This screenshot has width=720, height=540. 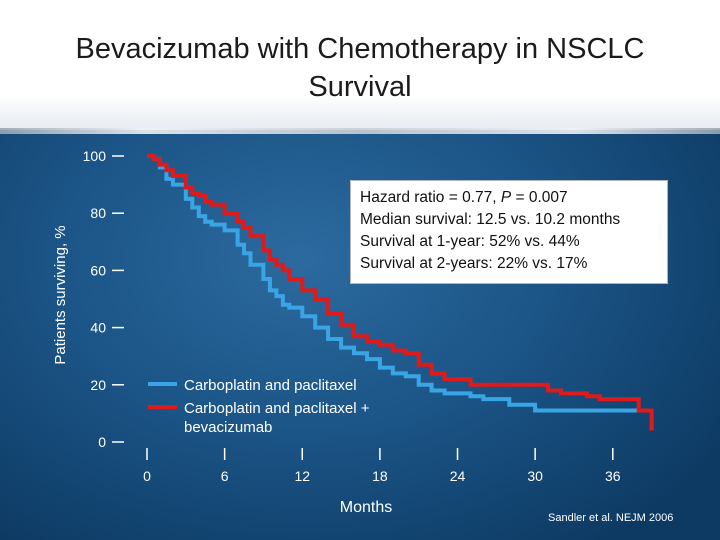 I want to click on x-tick-label-0: 0, so click(x=147, y=476).